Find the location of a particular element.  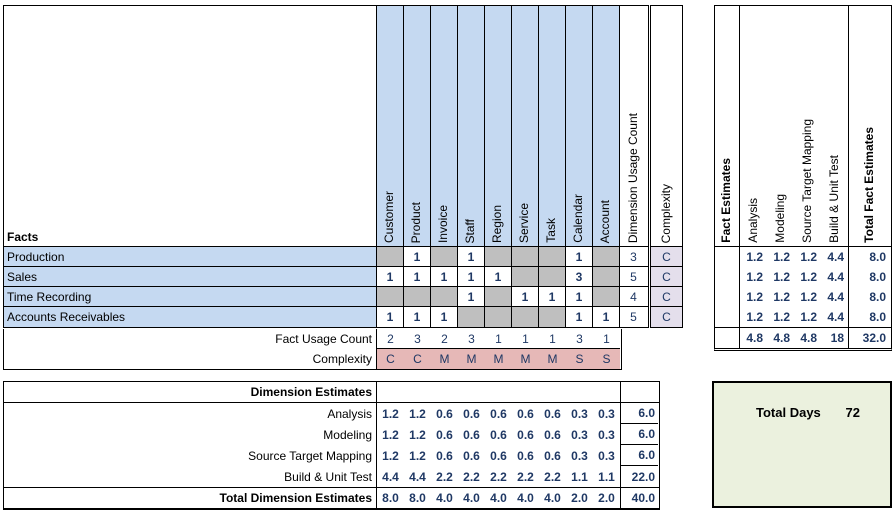

dimension-header-cell: Account is located at coordinates (605, 126).